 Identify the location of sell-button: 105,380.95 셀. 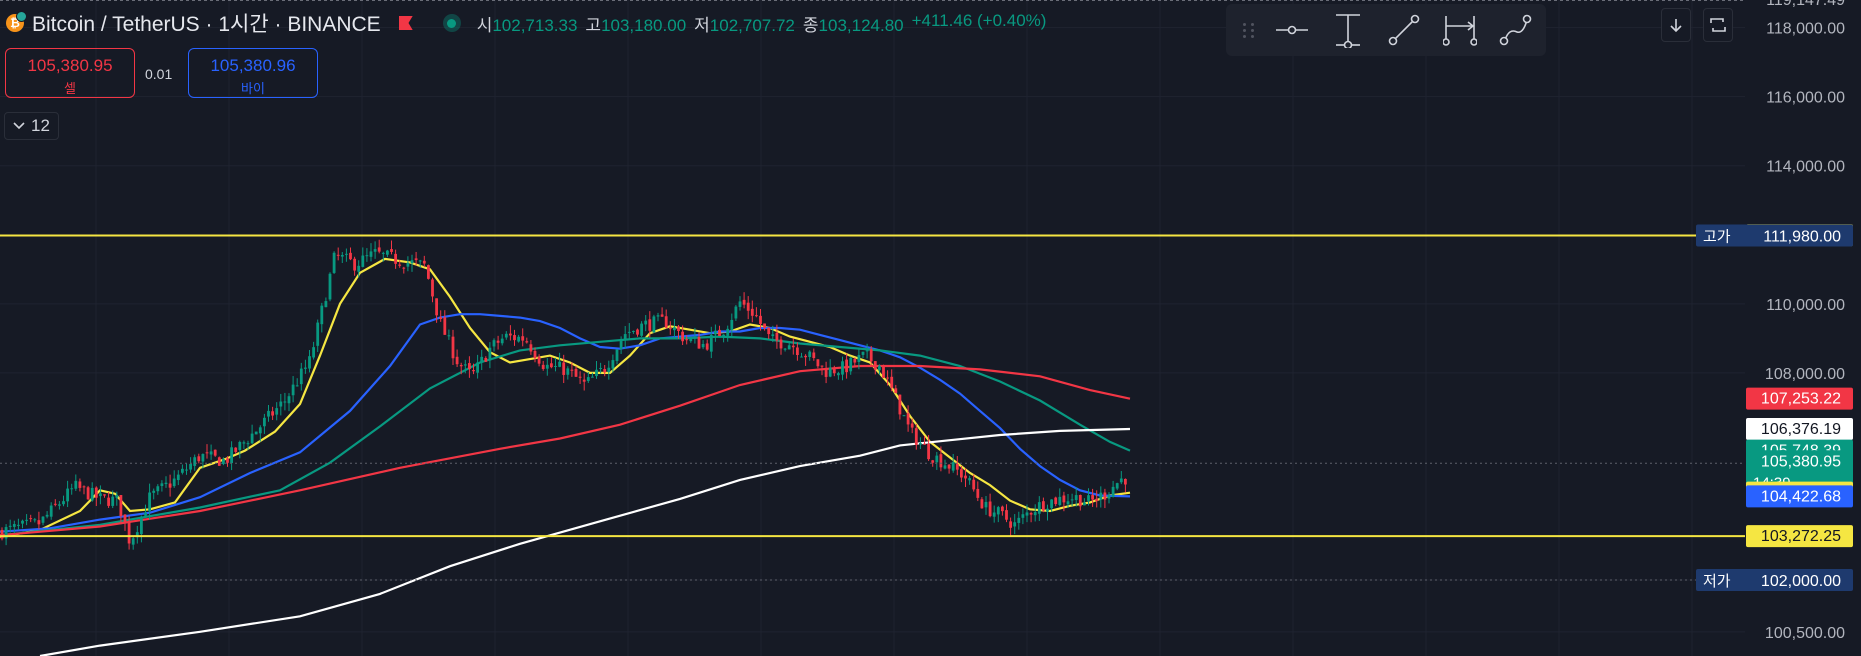
(70, 73).